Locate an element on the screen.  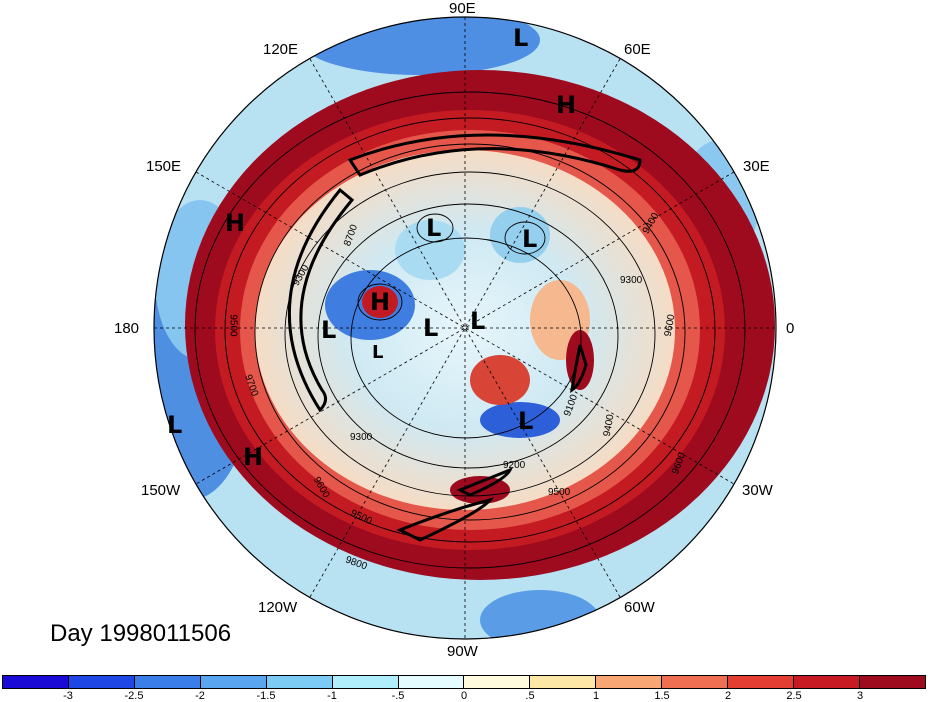
colorbar-tick-label: 0 is located at coordinates (464, 696).